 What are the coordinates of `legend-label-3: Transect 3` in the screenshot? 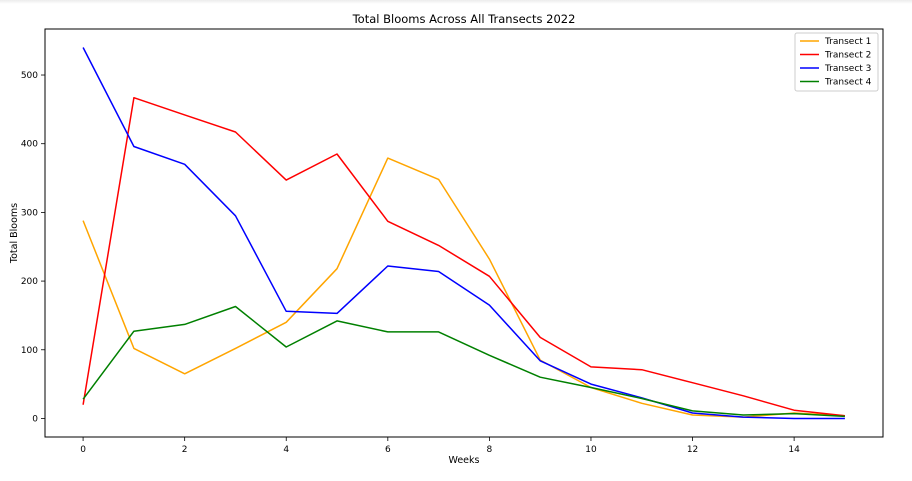 It's located at (847, 69).